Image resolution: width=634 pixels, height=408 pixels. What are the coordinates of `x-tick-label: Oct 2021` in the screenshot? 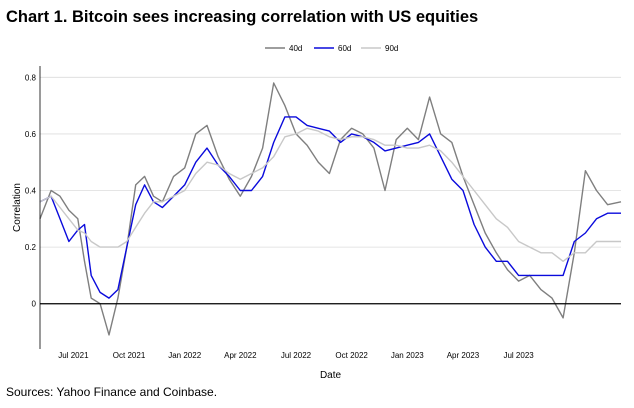 It's located at (129, 355).